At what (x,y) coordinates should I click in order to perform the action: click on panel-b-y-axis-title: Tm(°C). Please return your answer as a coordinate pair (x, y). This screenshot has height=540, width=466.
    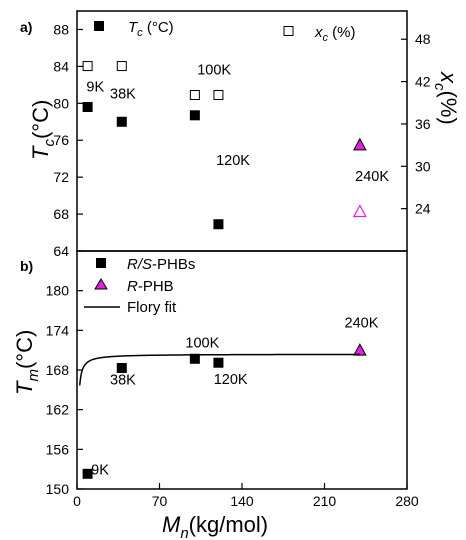
    Looking at the image, I should click on (27, 362).